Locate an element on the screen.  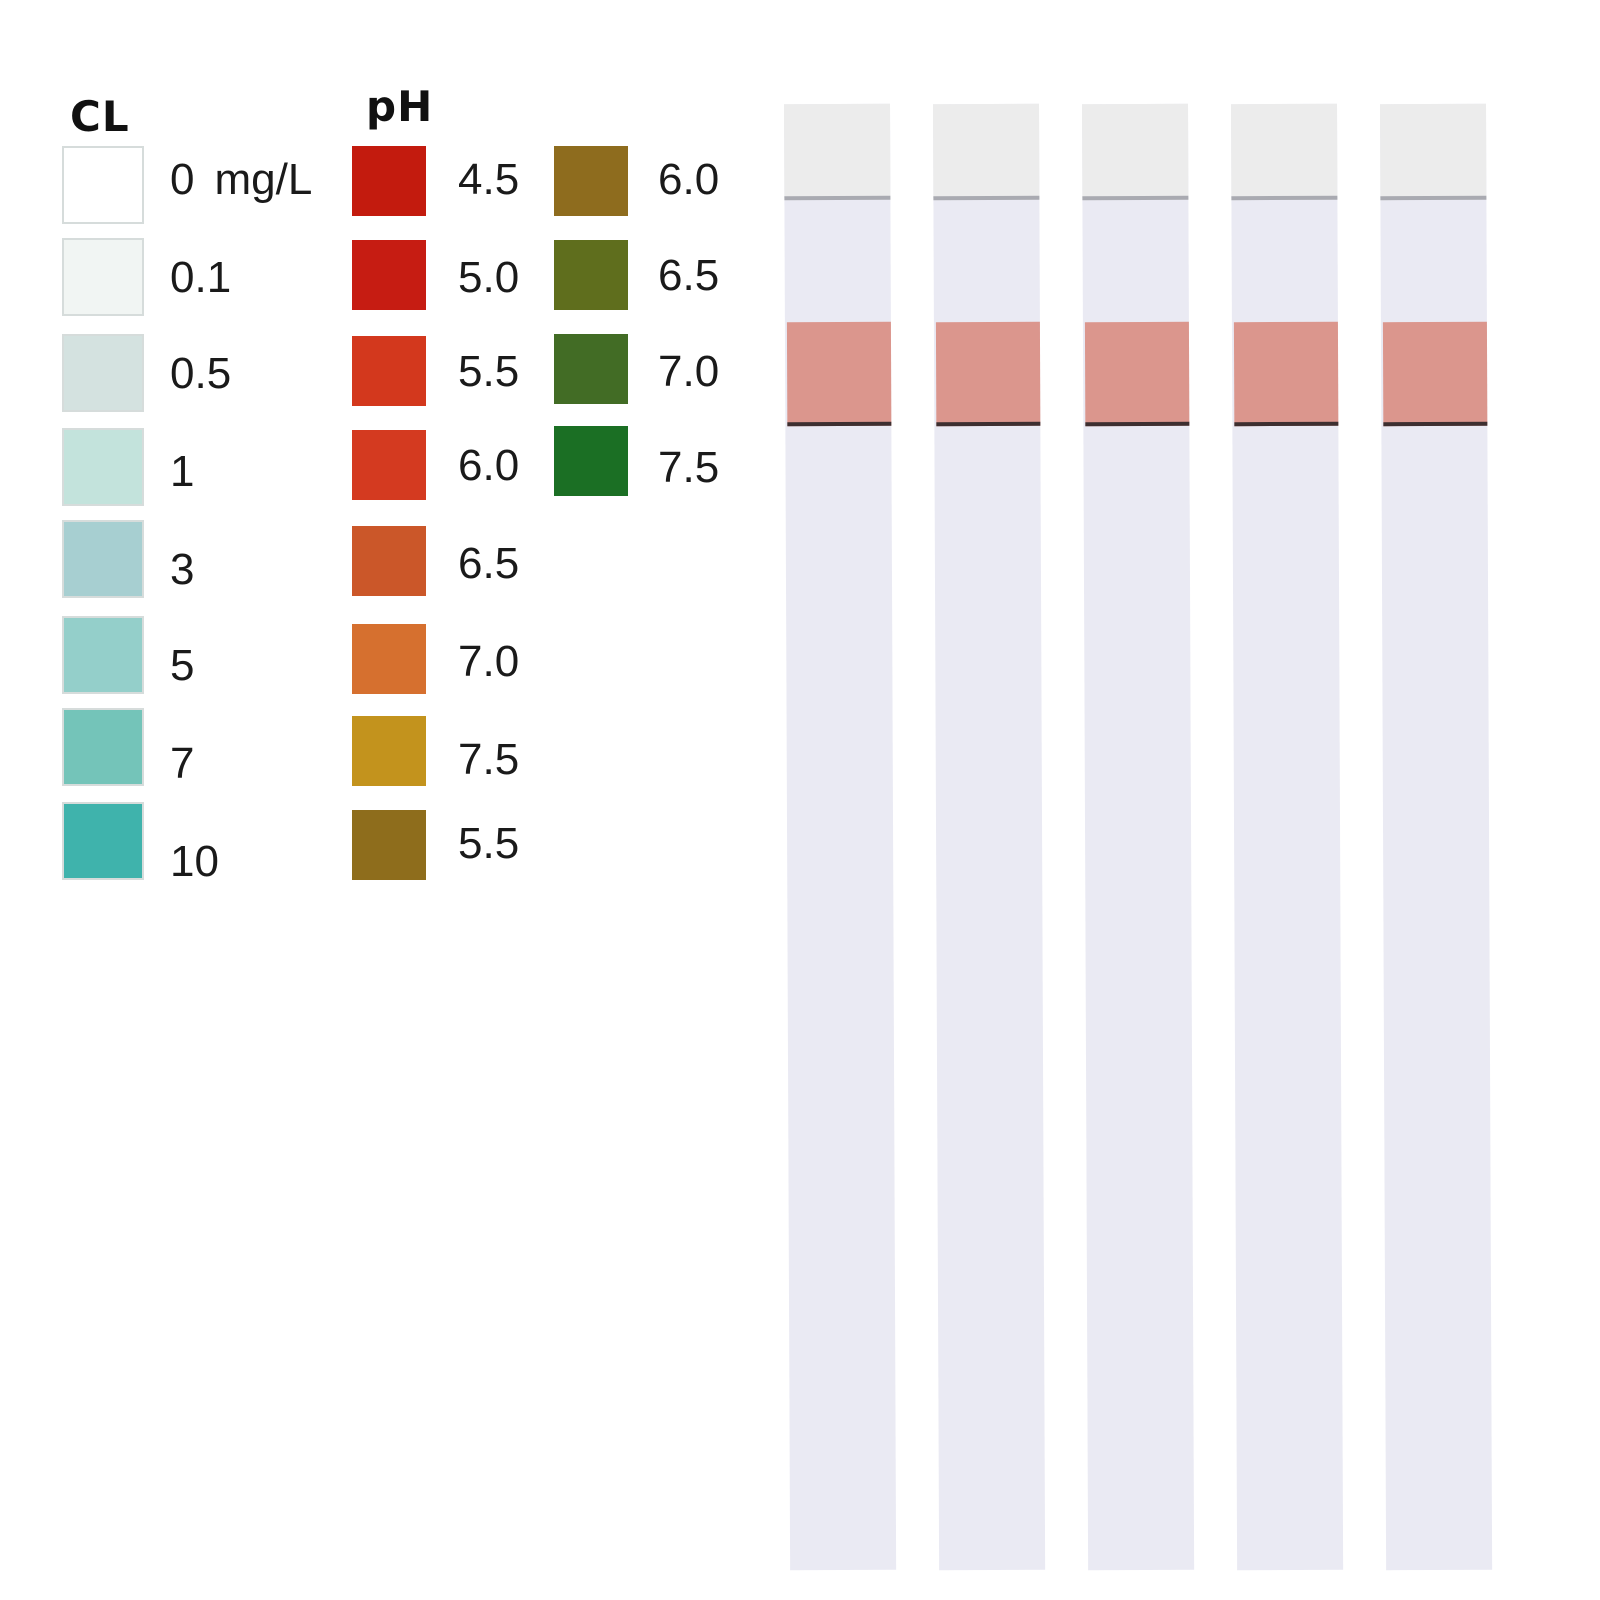
ph-label: 5.0 is located at coordinates (489, 277).